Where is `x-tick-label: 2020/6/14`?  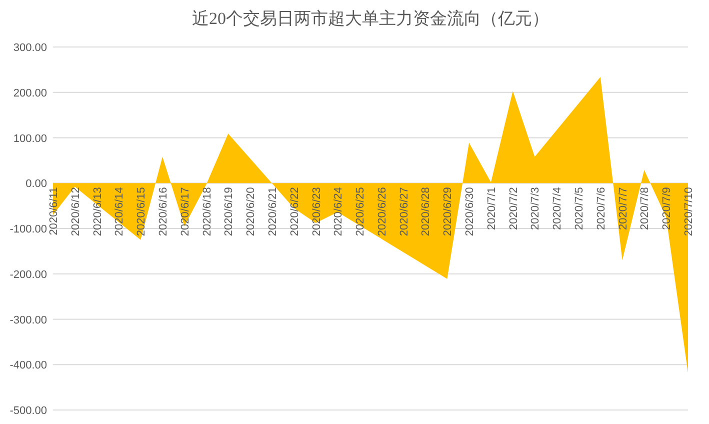 x-tick-label: 2020/6/14 is located at coordinates (120, 211).